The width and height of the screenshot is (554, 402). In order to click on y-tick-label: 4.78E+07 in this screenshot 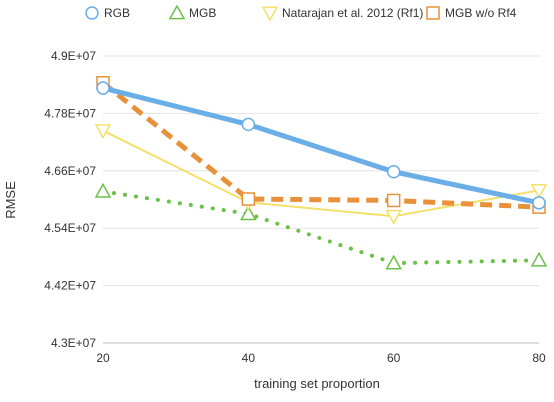, I will do `click(70, 113)`.